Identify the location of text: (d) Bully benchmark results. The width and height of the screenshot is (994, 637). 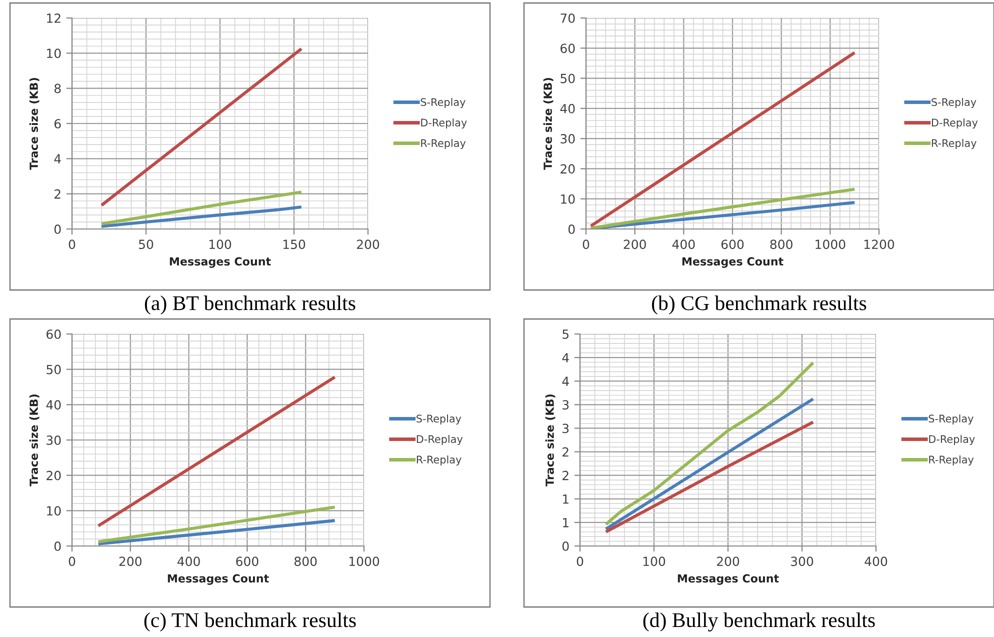
(759, 622).